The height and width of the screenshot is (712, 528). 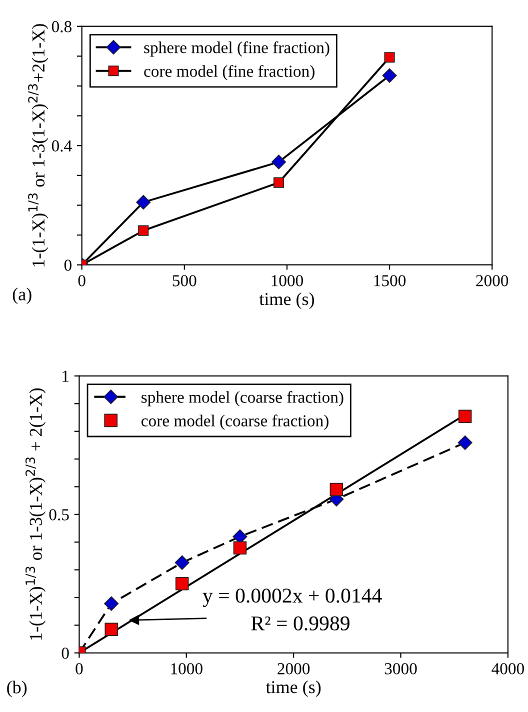 I want to click on legend-label: core model (fine fraction), so click(x=229, y=72).